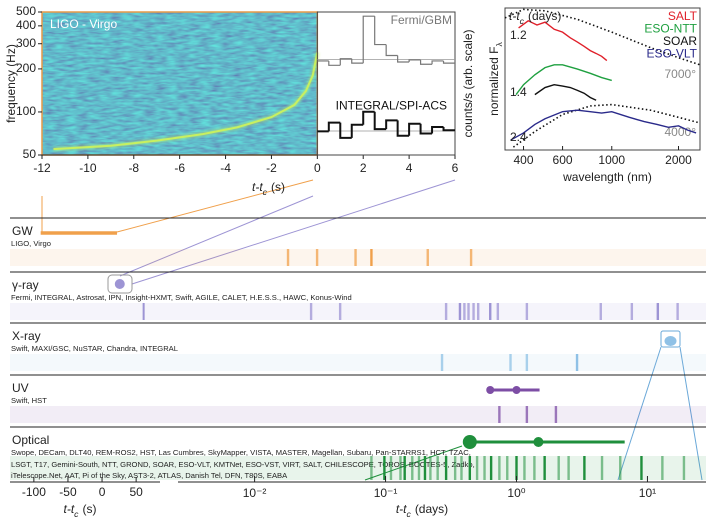 This screenshot has height=517, width=708. What do you see at coordinates (606, 125) in the screenshot?
I see `blackbody-curve` at bounding box center [606, 125].